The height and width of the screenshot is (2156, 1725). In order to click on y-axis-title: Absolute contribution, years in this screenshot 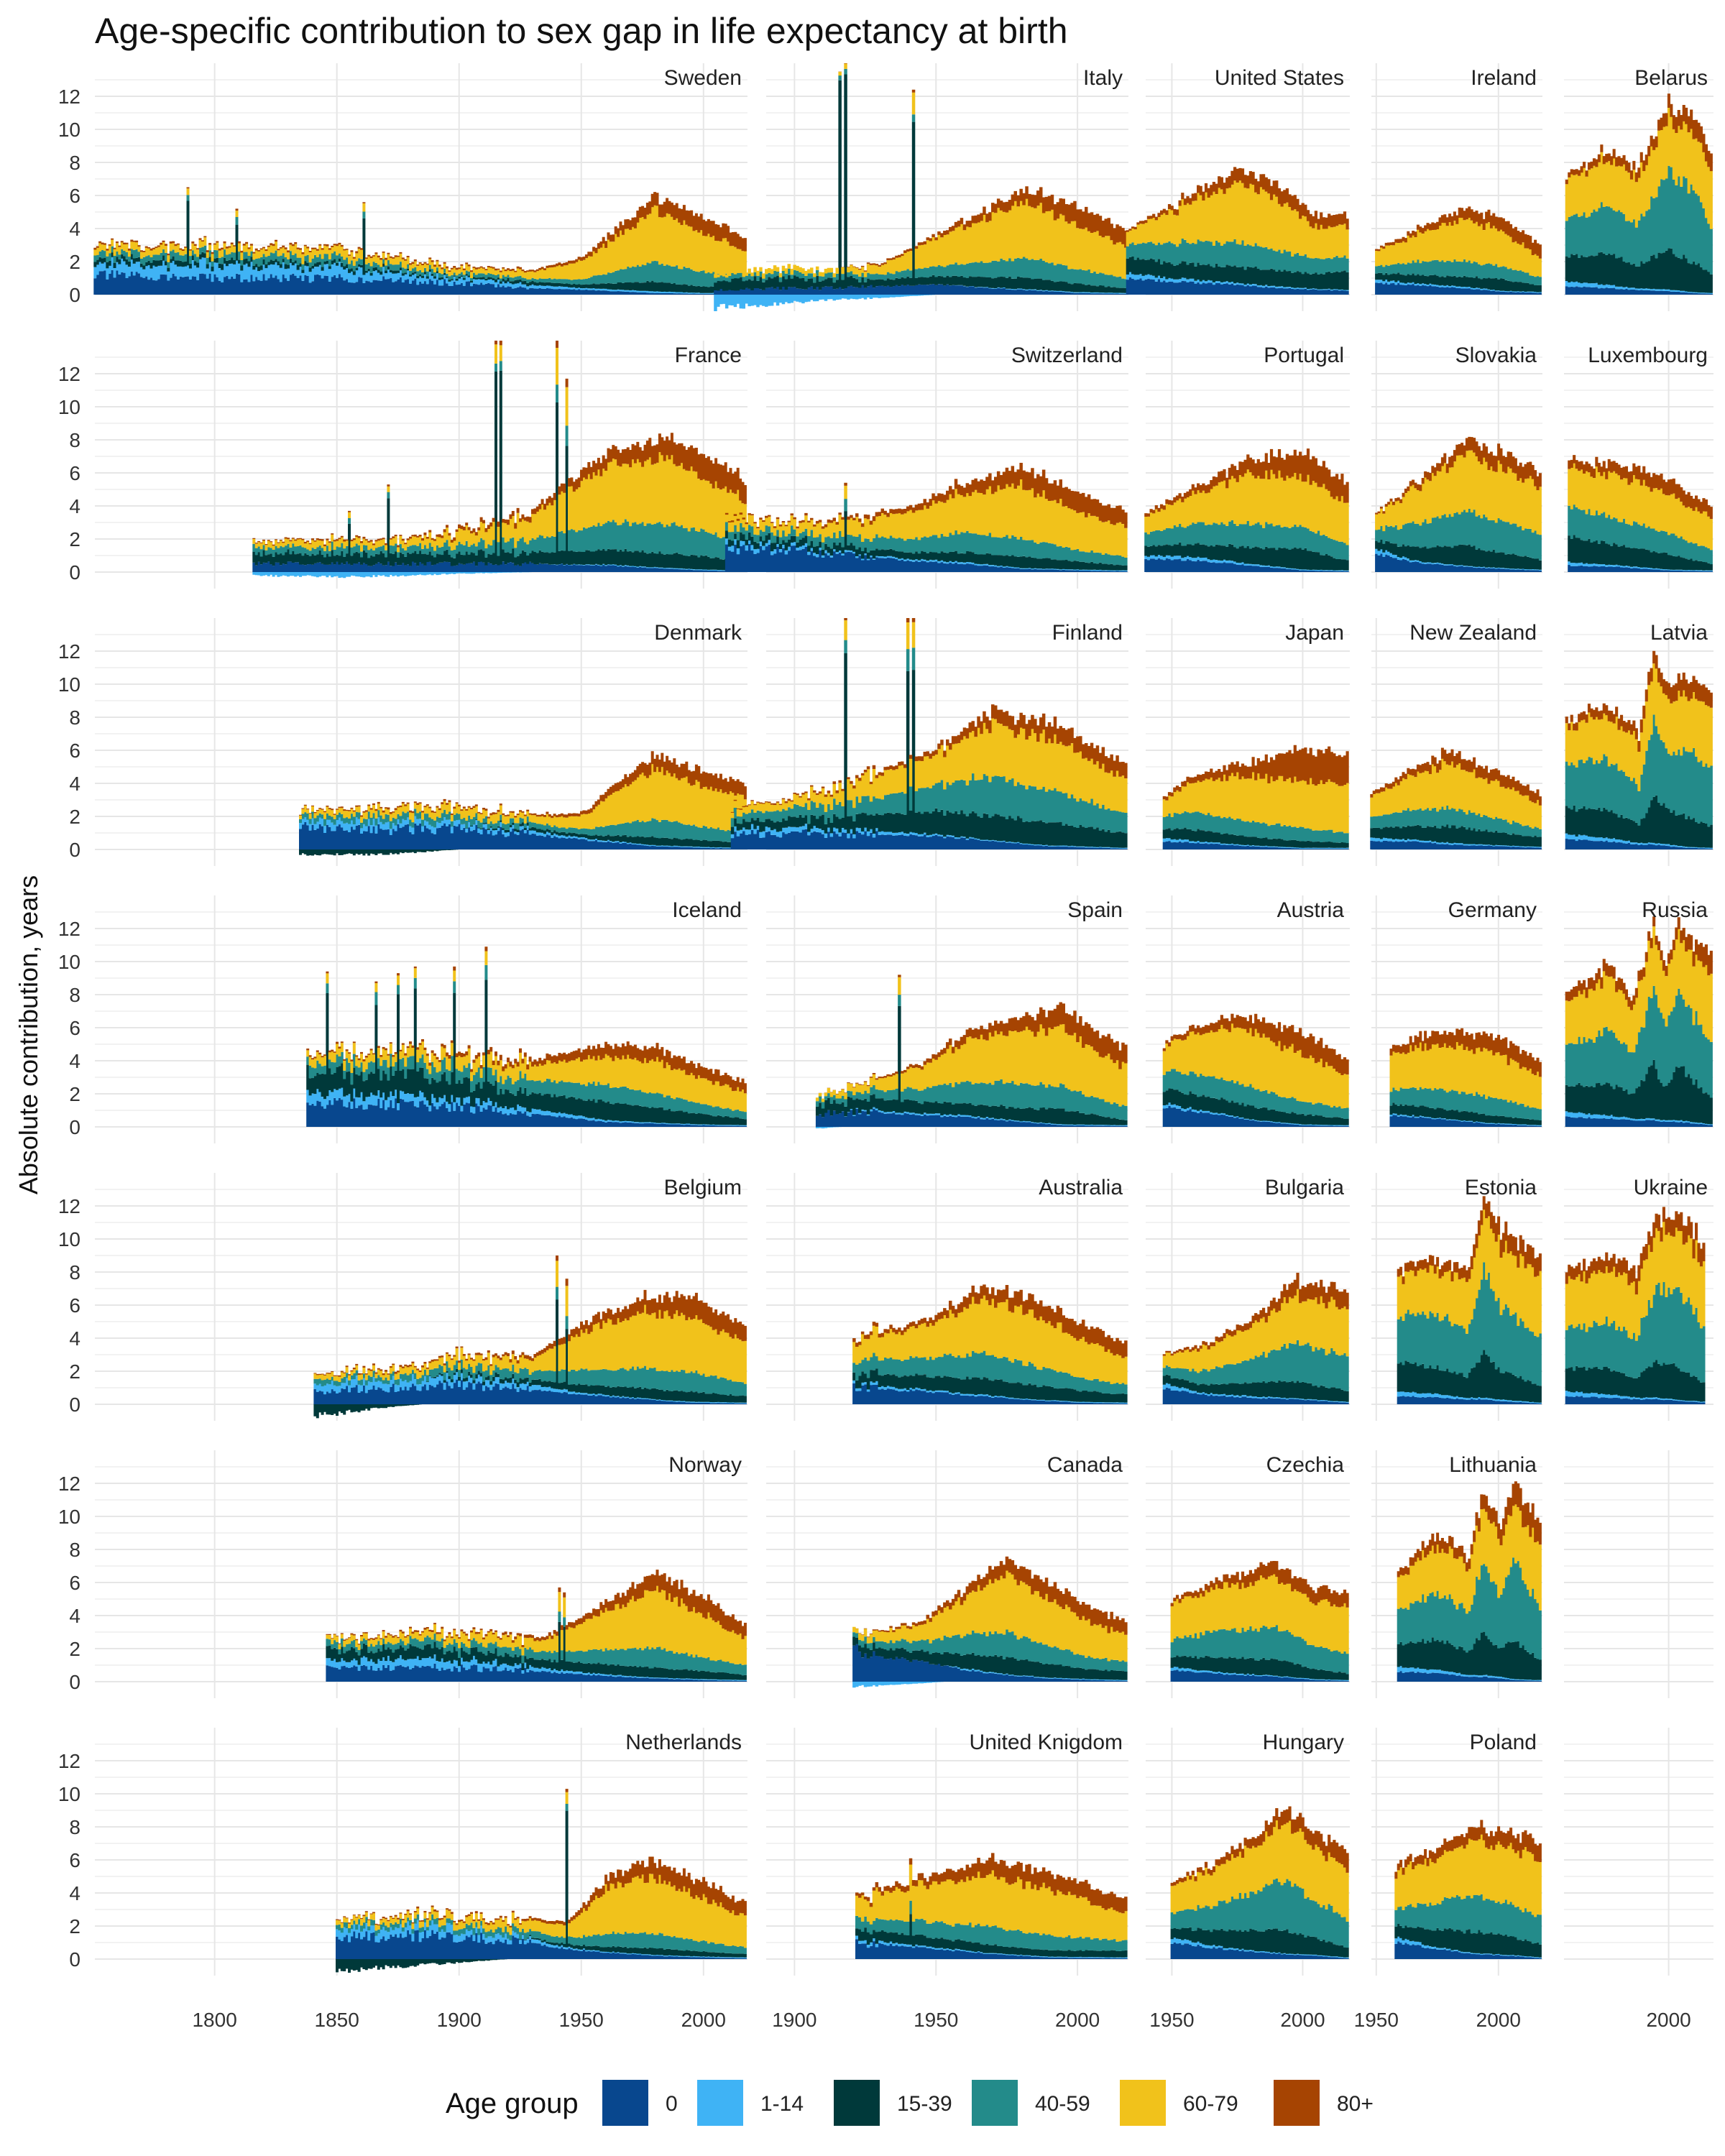, I will do `click(28, 1034)`.